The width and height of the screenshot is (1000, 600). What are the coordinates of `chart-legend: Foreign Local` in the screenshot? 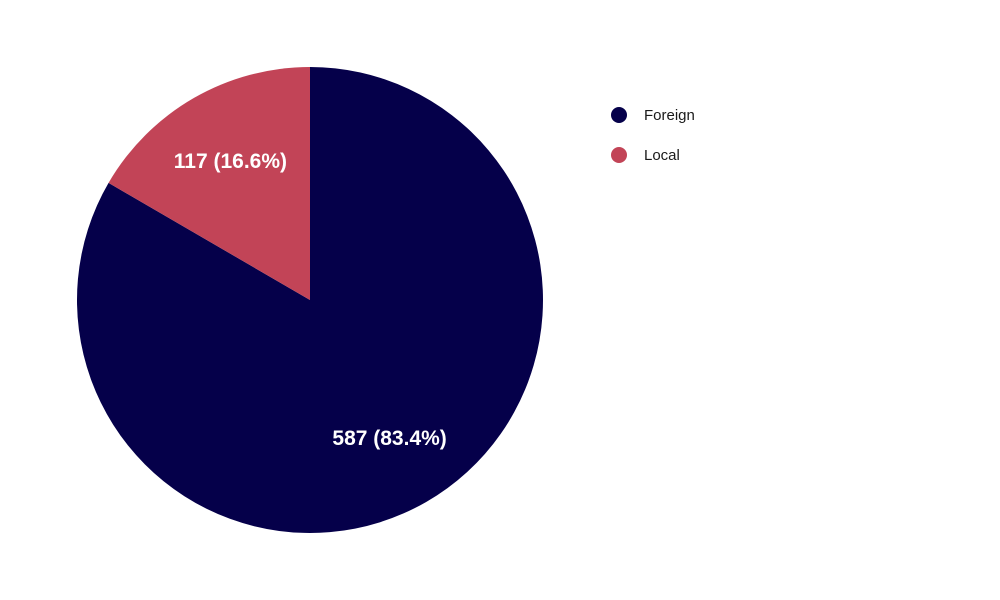 It's located at (653, 143).